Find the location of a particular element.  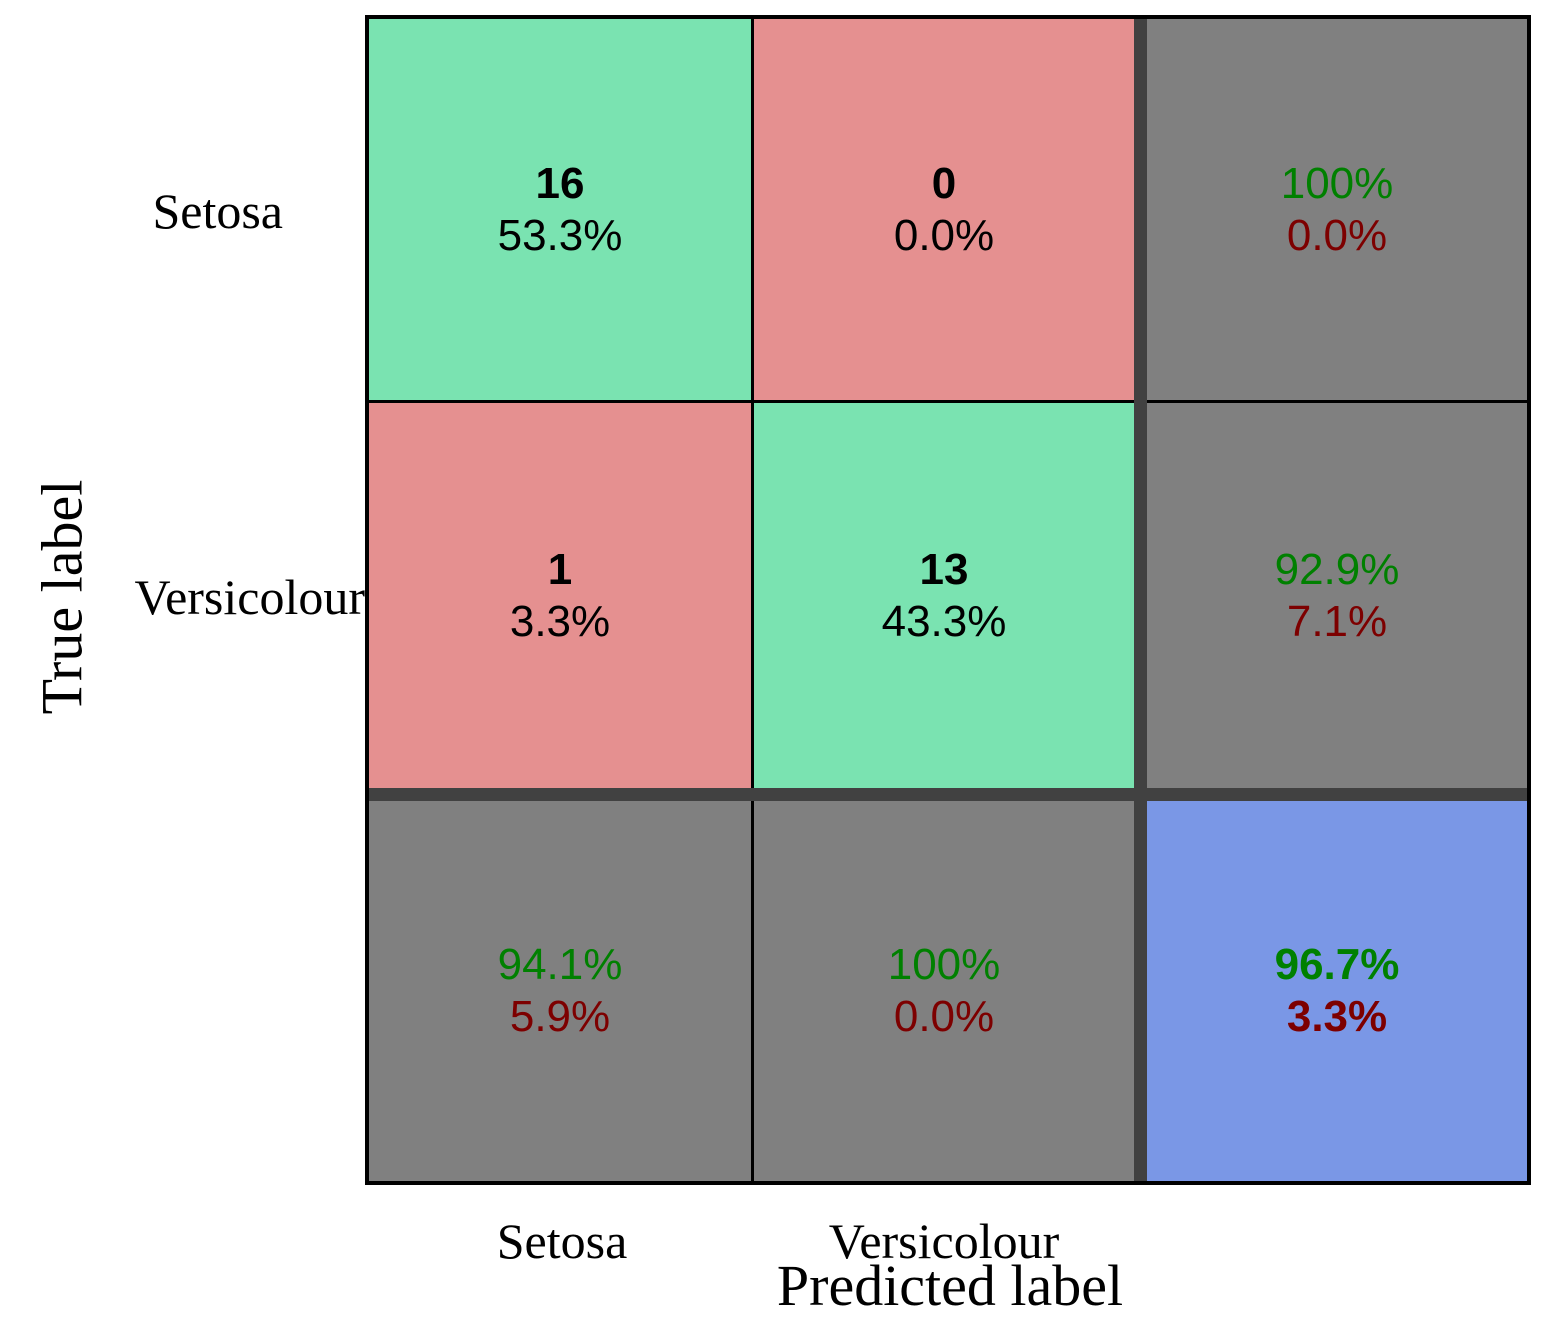

precision-percent: 100% is located at coordinates (944, 964).